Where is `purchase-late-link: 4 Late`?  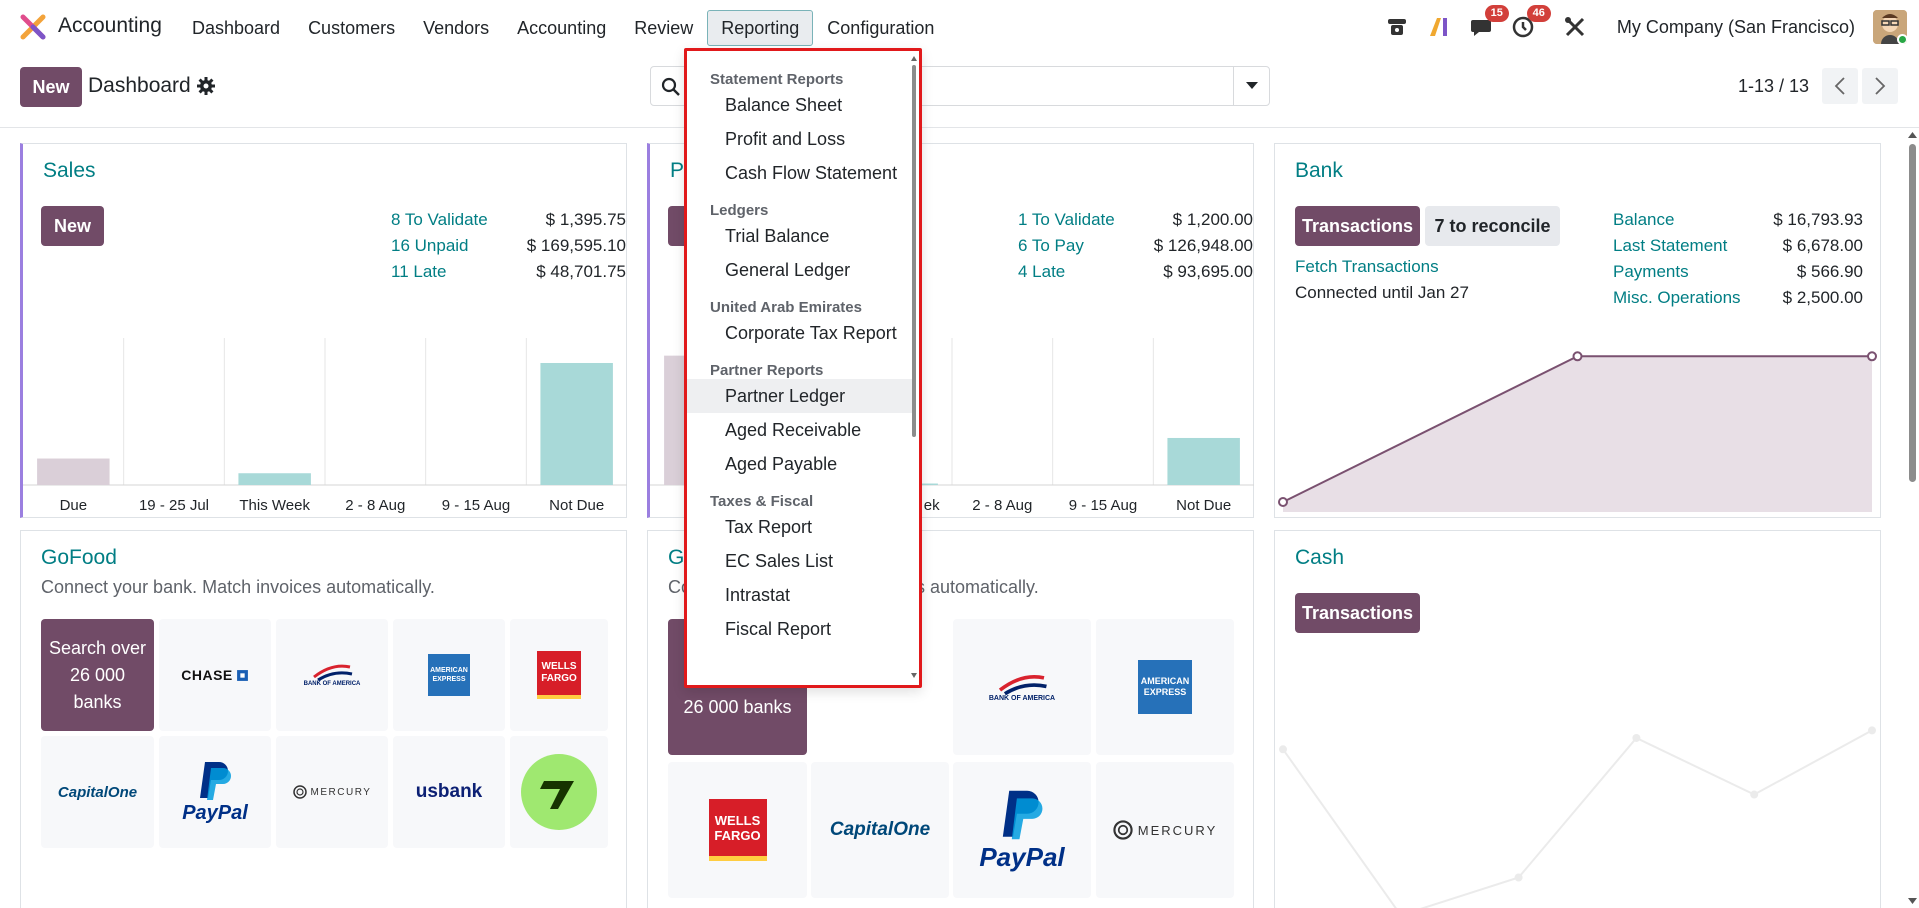
purchase-late-link: 4 Late is located at coordinates (1042, 271).